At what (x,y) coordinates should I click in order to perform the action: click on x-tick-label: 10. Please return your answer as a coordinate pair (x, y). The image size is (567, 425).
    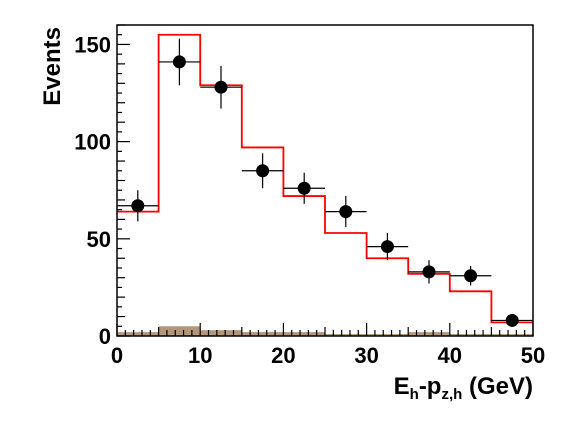
    Looking at the image, I should click on (200, 355).